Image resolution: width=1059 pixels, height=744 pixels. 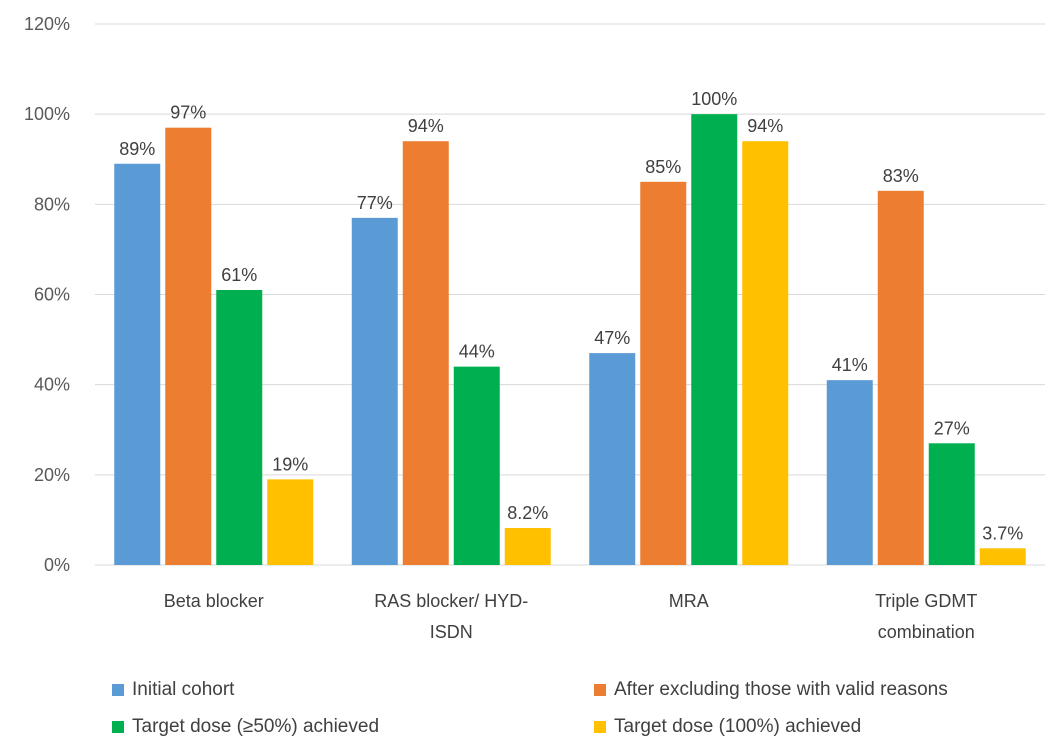 What do you see at coordinates (714, 99) in the screenshot?
I see `data-label: 100%` at bounding box center [714, 99].